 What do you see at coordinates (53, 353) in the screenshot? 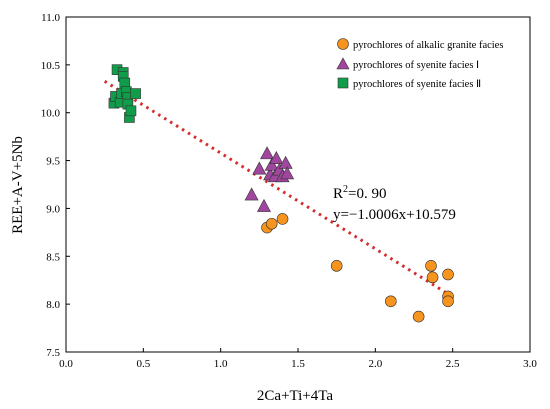
I see `y-tick-label: 7.5` at bounding box center [53, 353].